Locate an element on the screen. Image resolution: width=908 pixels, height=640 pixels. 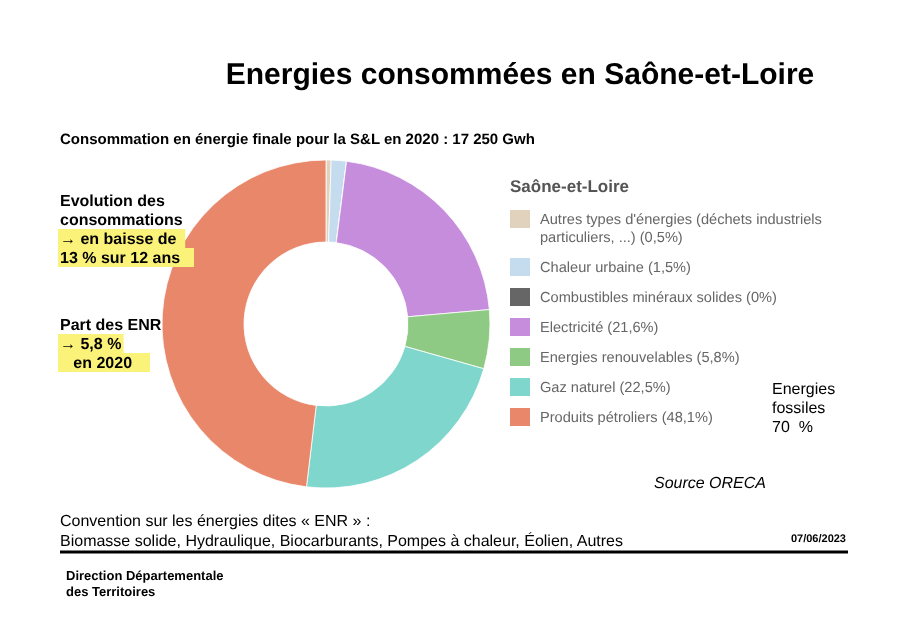
text: Energies fossiles 70 % is located at coordinates (804, 408).